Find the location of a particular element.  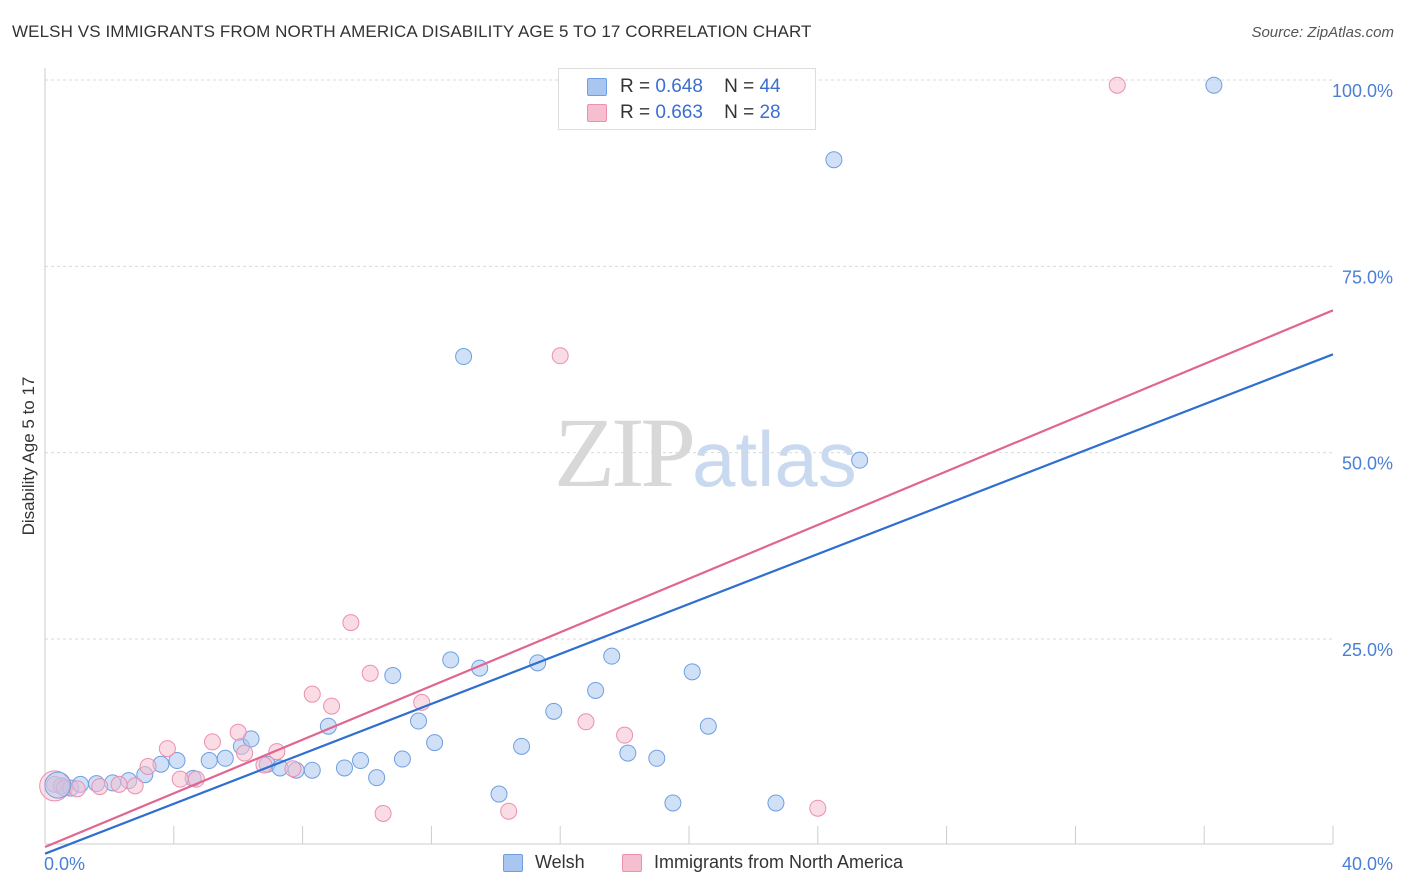

y-tick-label: 25.0% is located at coordinates (1367, 650).